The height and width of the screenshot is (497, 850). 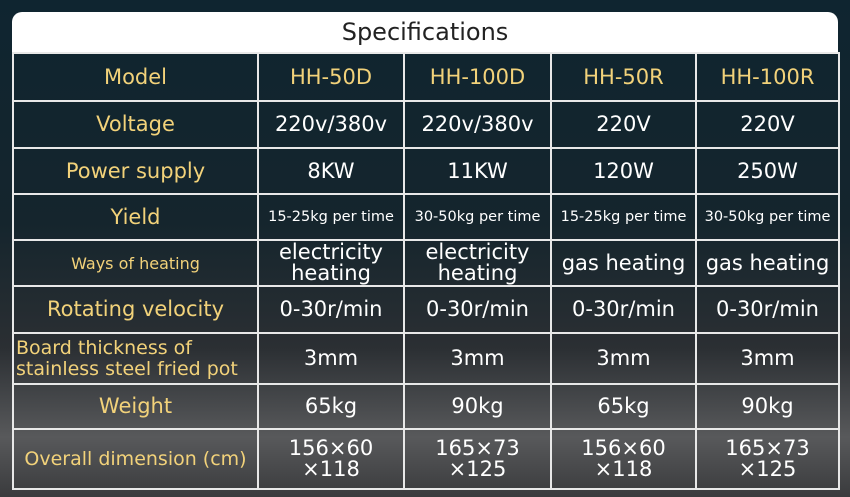 What do you see at coordinates (135, 217) in the screenshot?
I see `row-label: Yield` at bounding box center [135, 217].